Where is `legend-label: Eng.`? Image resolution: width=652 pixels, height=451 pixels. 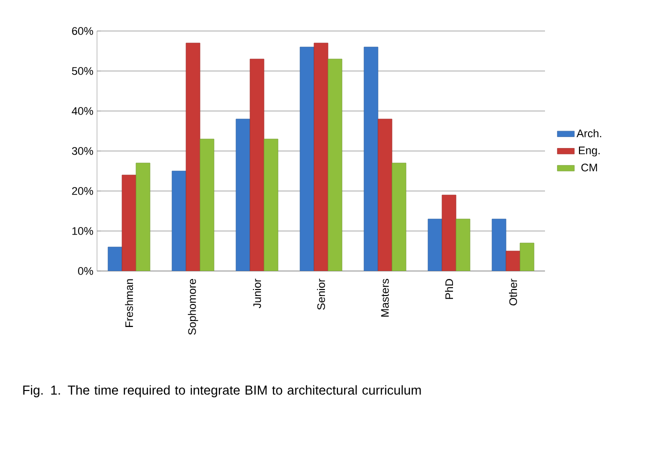 legend-label: Eng. is located at coordinates (589, 151).